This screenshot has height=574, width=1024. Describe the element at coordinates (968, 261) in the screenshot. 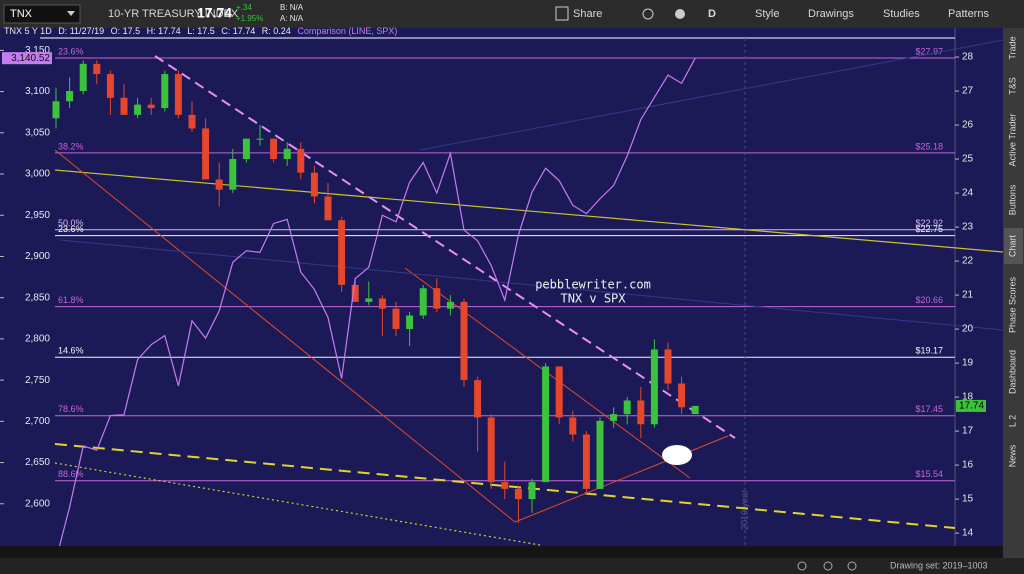

I see `y2-tick-label: 22` at that location.